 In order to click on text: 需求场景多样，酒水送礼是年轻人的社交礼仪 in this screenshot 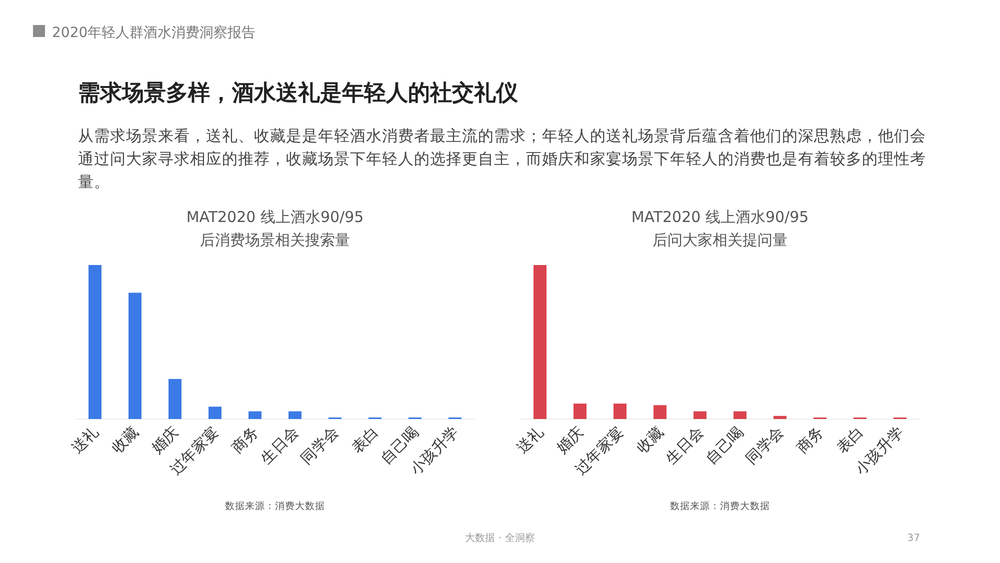, I will do `click(298, 93)`.